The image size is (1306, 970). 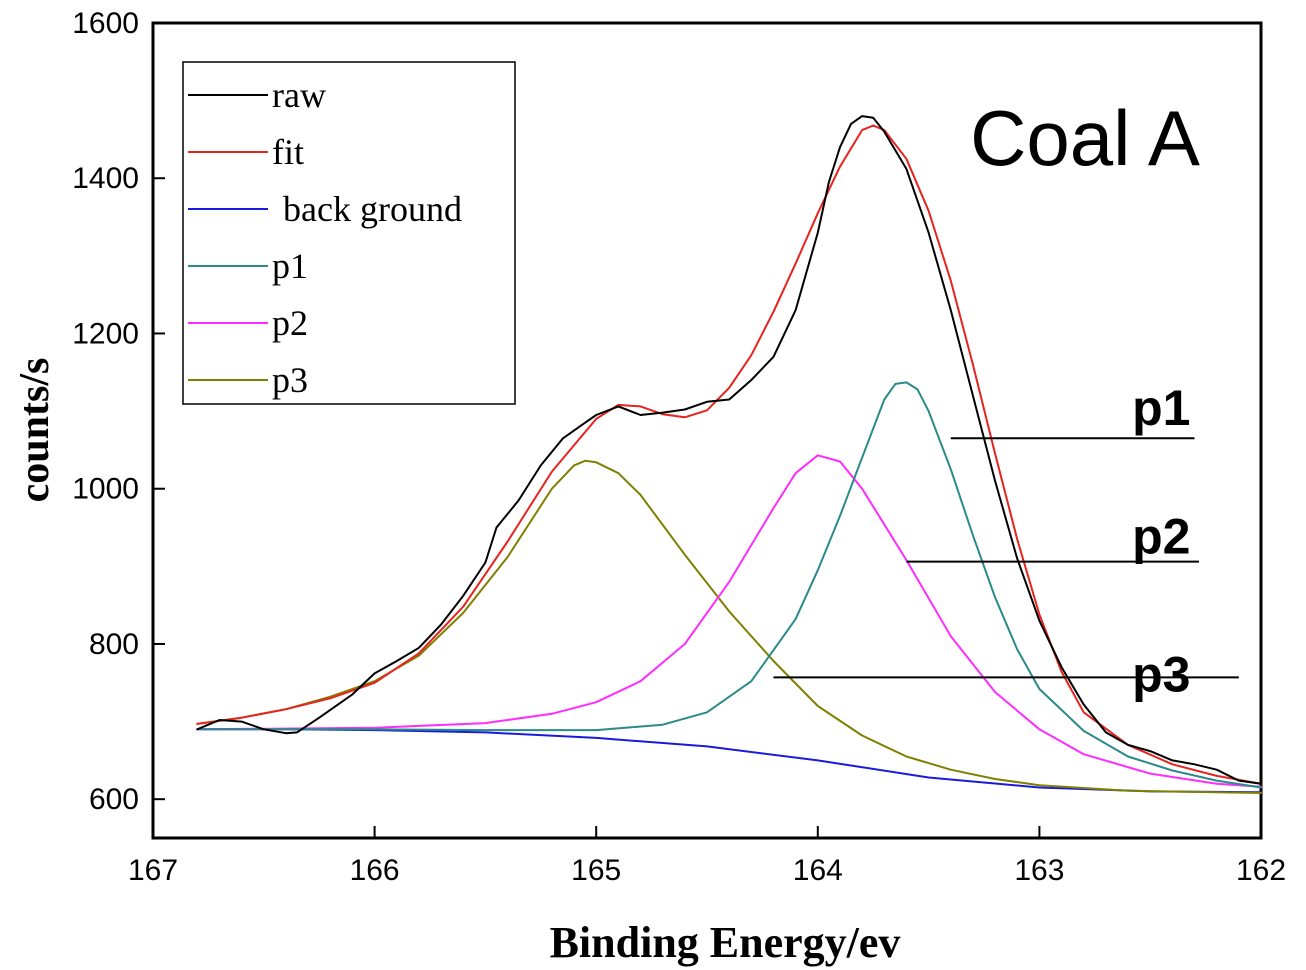 What do you see at coordinates (1039, 870) in the screenshot?
I see `x-tick-label: 163` at bounding box center [1039, 870].